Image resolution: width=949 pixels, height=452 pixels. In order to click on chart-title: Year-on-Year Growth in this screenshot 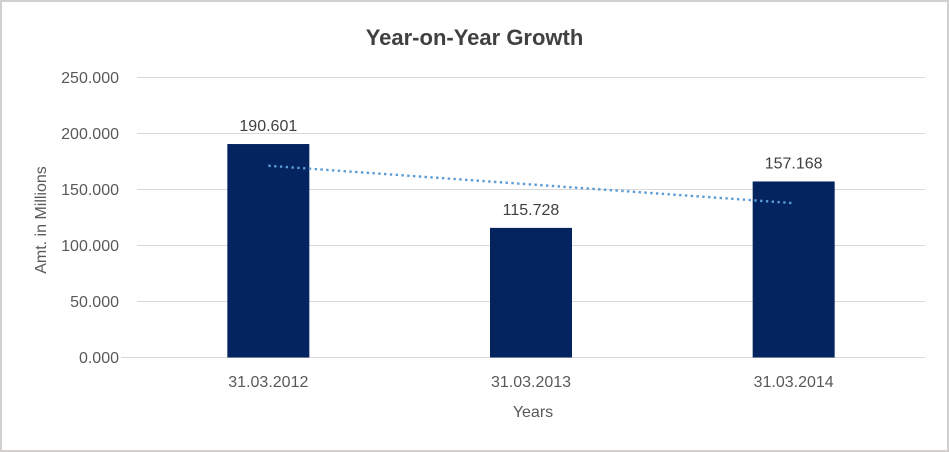, I will do `click(474, 37)`.